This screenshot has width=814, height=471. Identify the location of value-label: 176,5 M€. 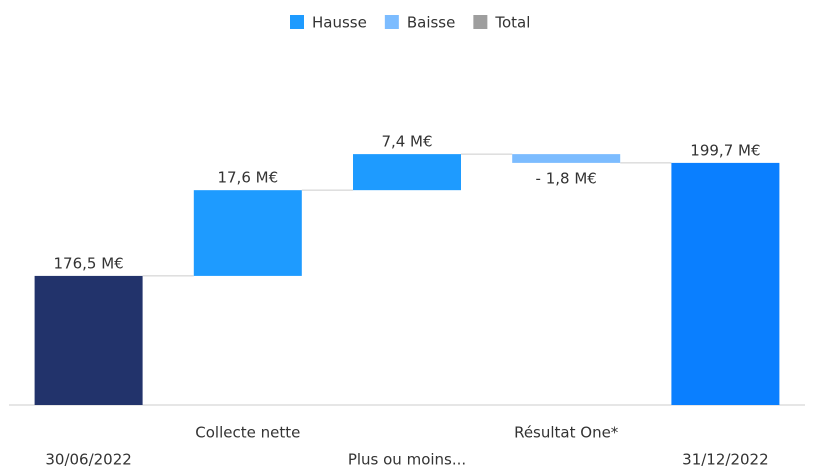
(88, 263).